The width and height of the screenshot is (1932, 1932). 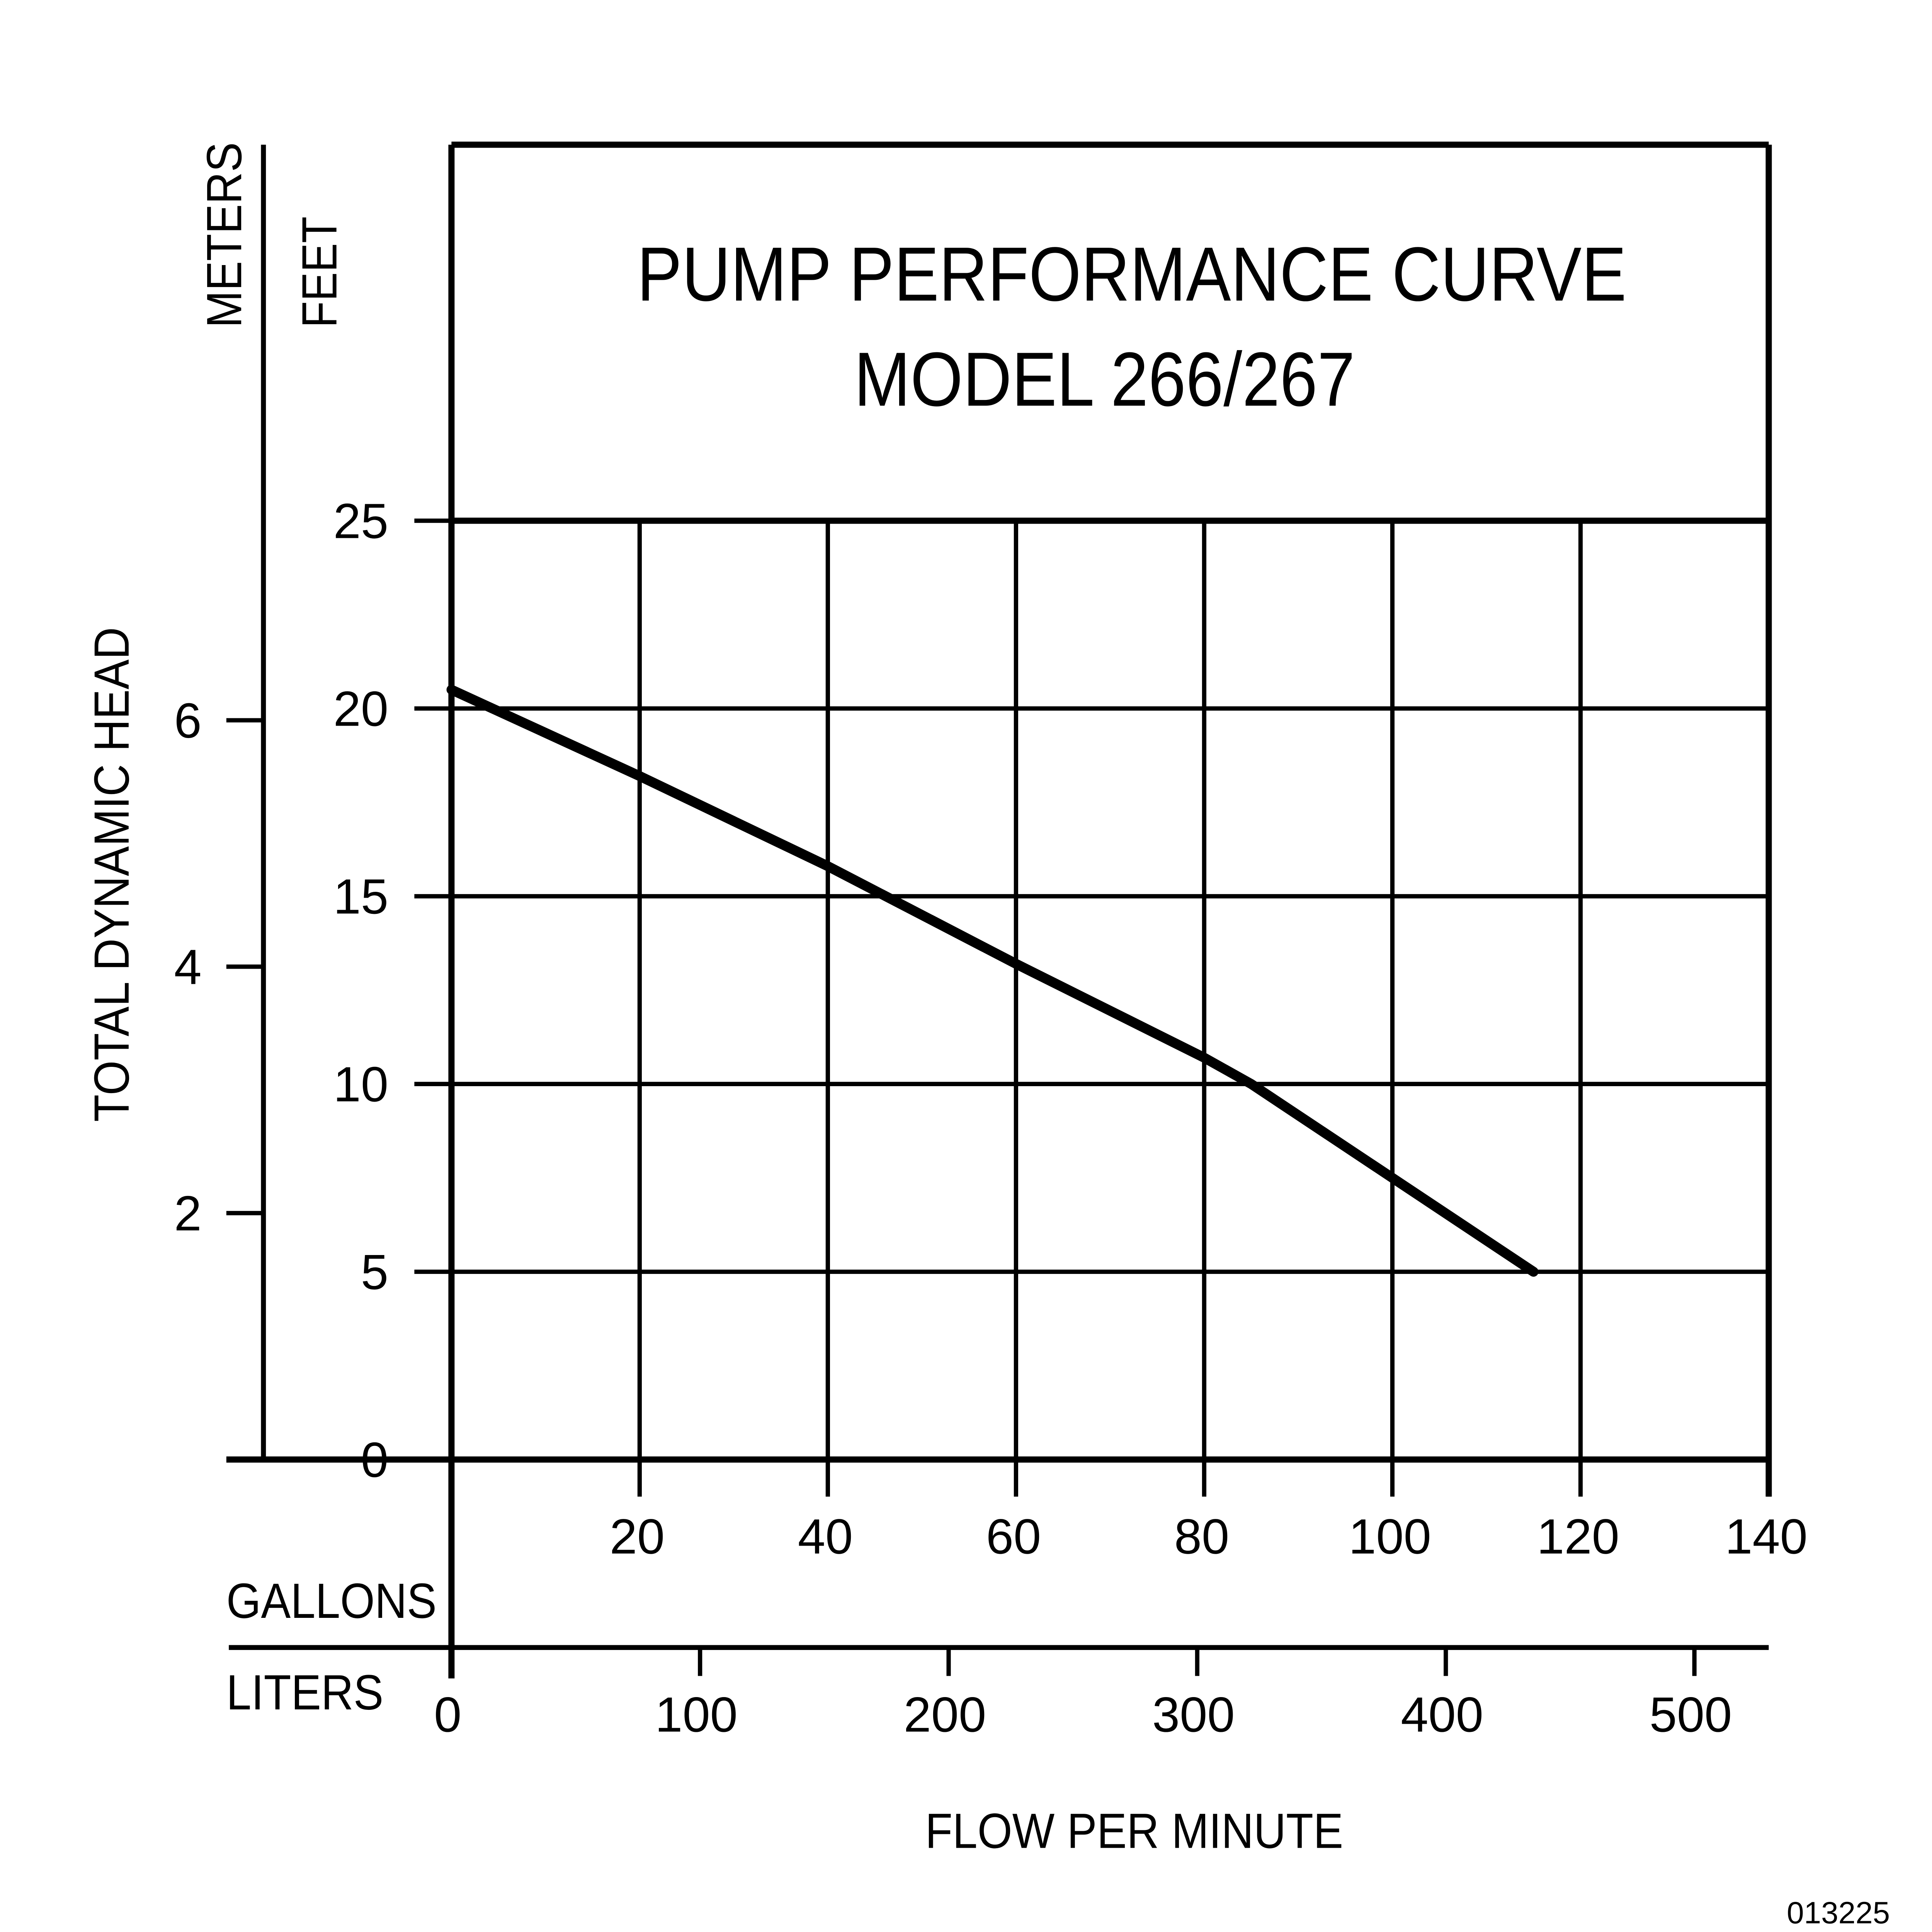 What do you see at coordinates (319, 272) in the screenshot?
I see `feet-label: FEET` at bounding box center [319, 272].